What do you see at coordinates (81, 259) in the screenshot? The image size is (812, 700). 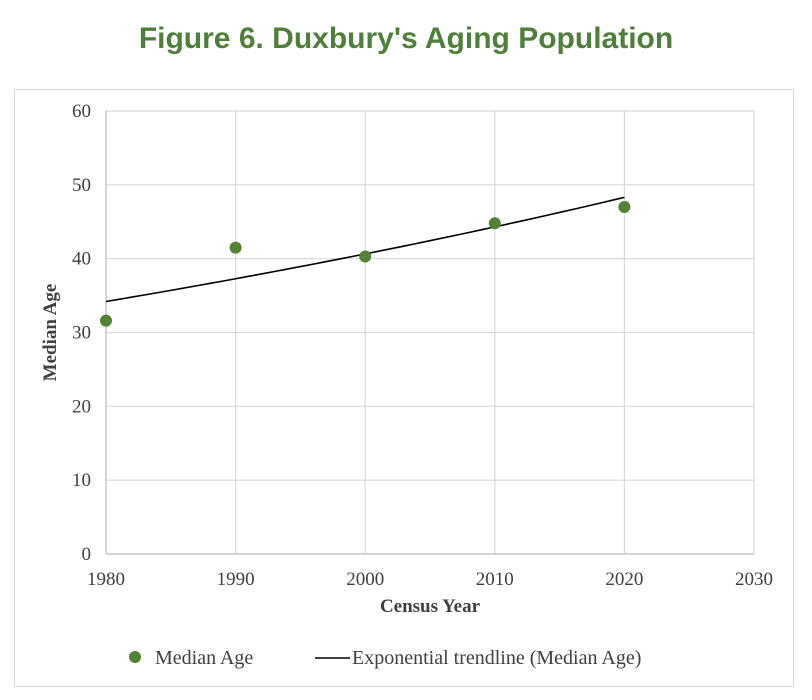 I see `y-tick-label: 40` at bounding box center [81, 259].